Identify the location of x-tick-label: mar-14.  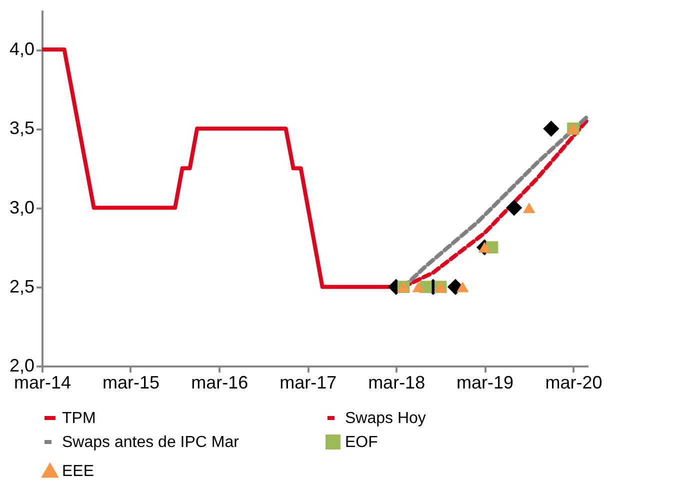
(43, 382).